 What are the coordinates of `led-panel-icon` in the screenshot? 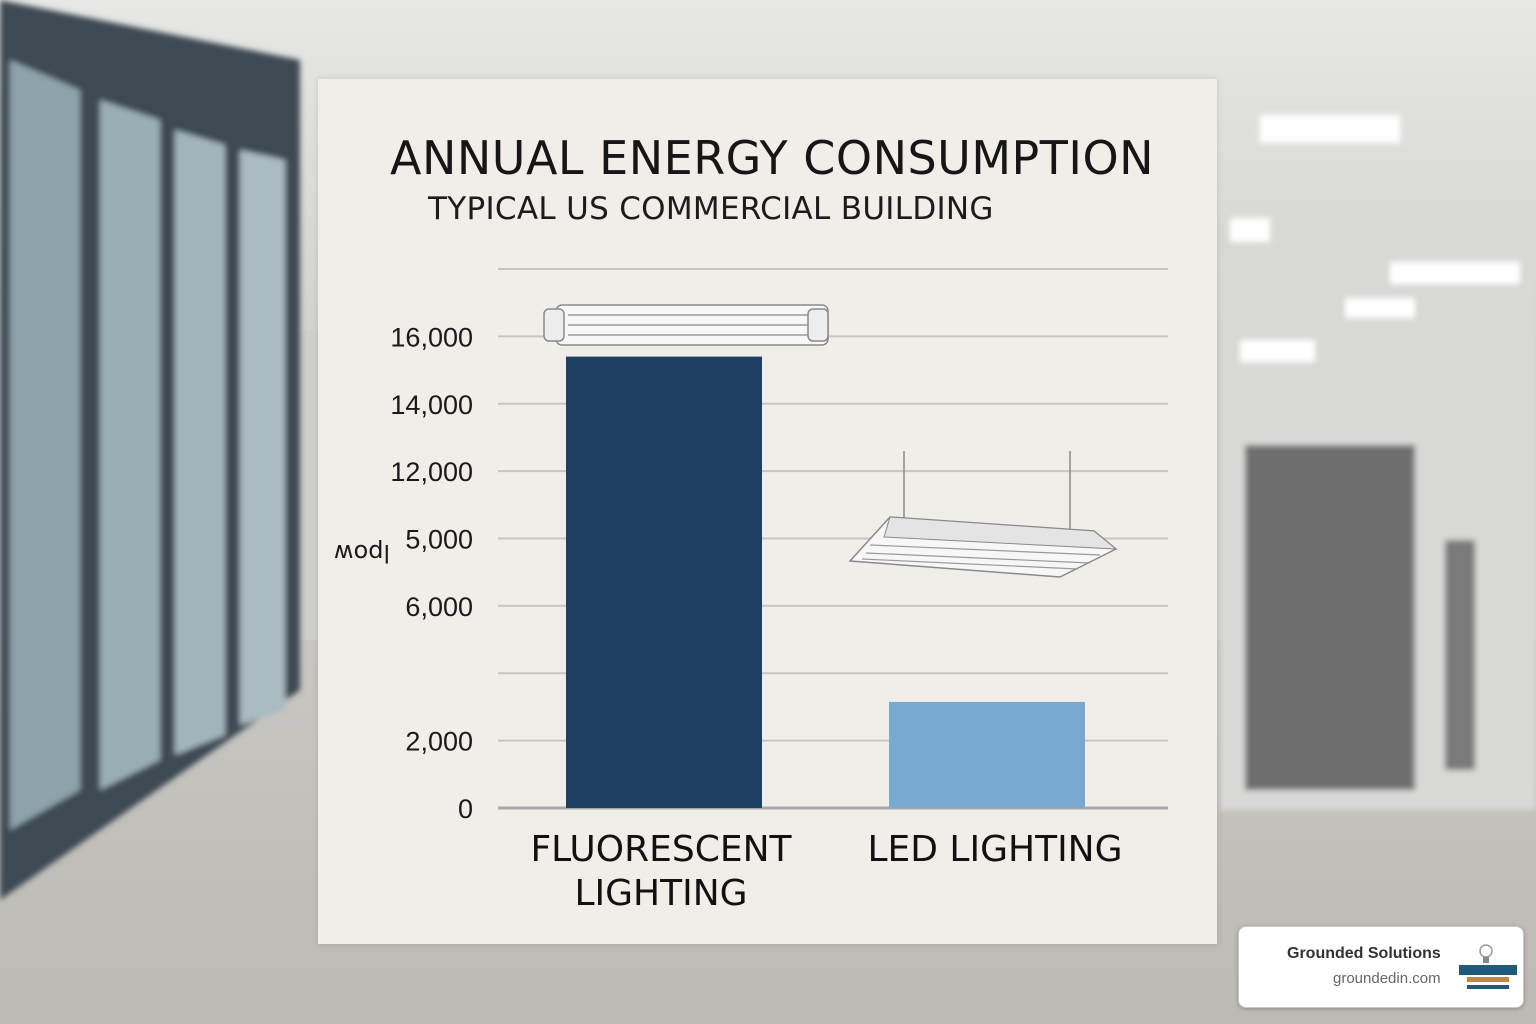 It's located at (983, 514).